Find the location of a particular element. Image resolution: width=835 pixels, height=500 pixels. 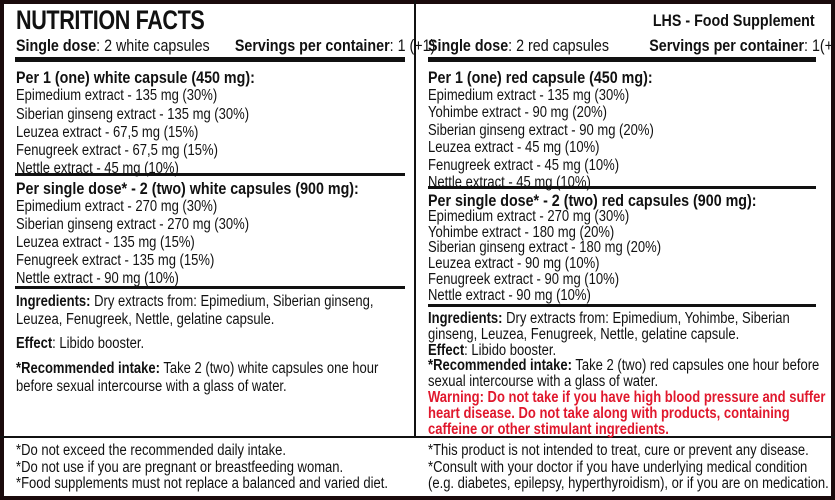

nutrition-facts-title: NUTRITION FACTS is located at coordinates (110, 20).